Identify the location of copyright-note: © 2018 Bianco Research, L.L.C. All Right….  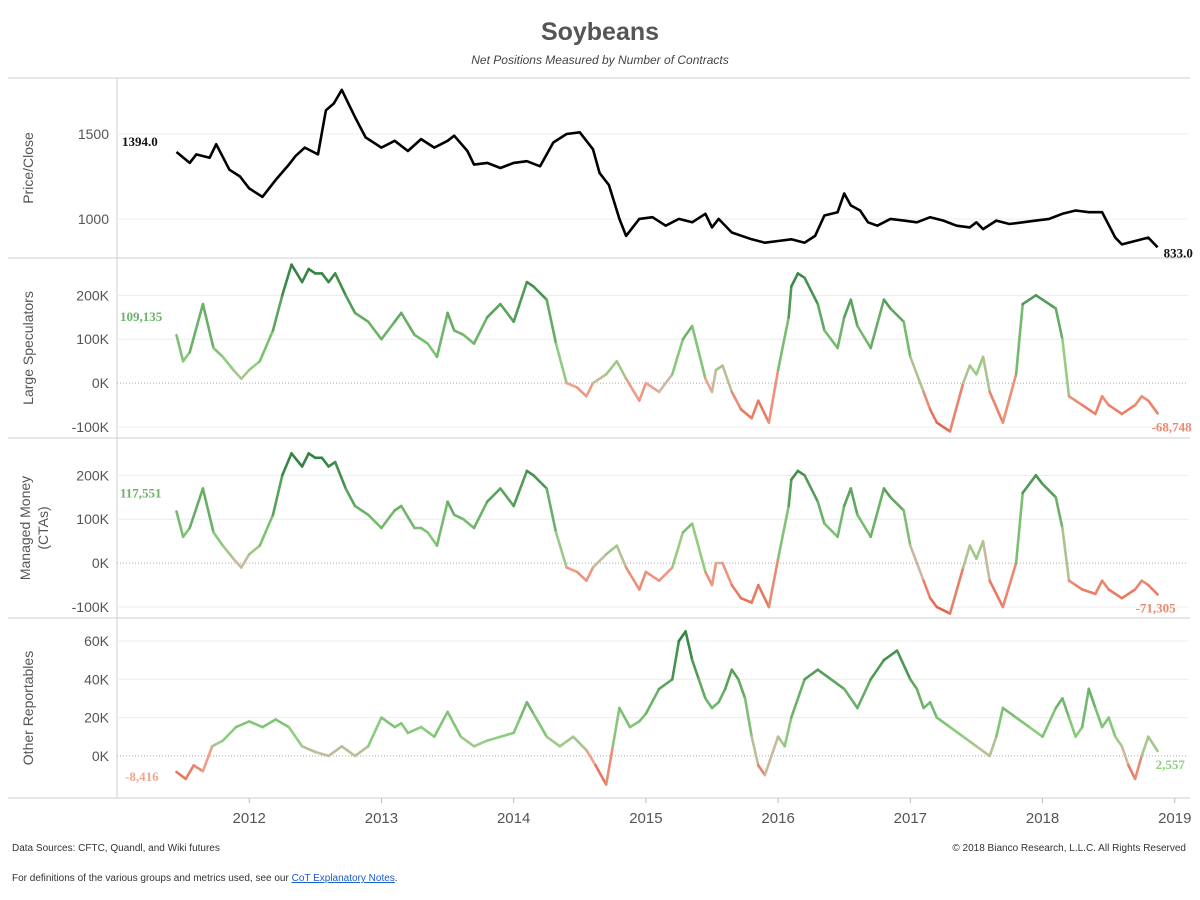
(1069, 848).